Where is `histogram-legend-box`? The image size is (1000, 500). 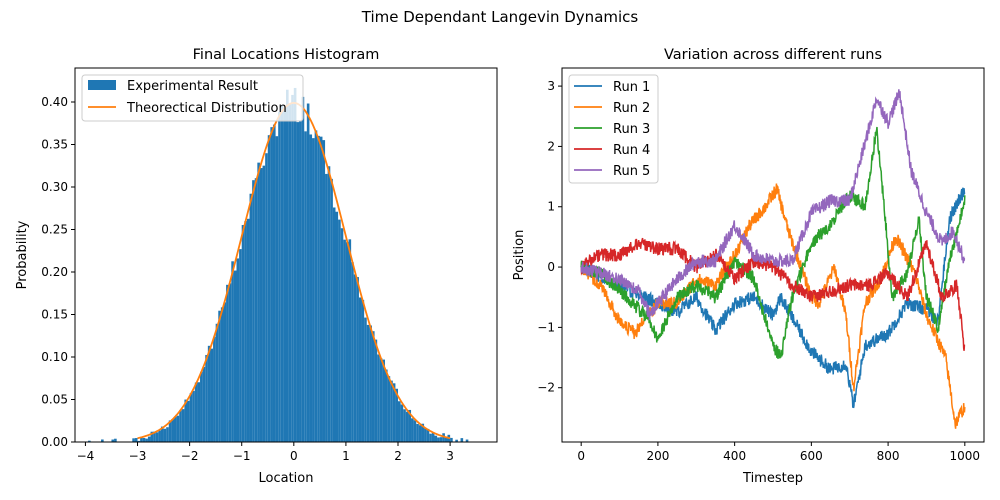 histogram-legend-box is located at coordinates (192, 98).